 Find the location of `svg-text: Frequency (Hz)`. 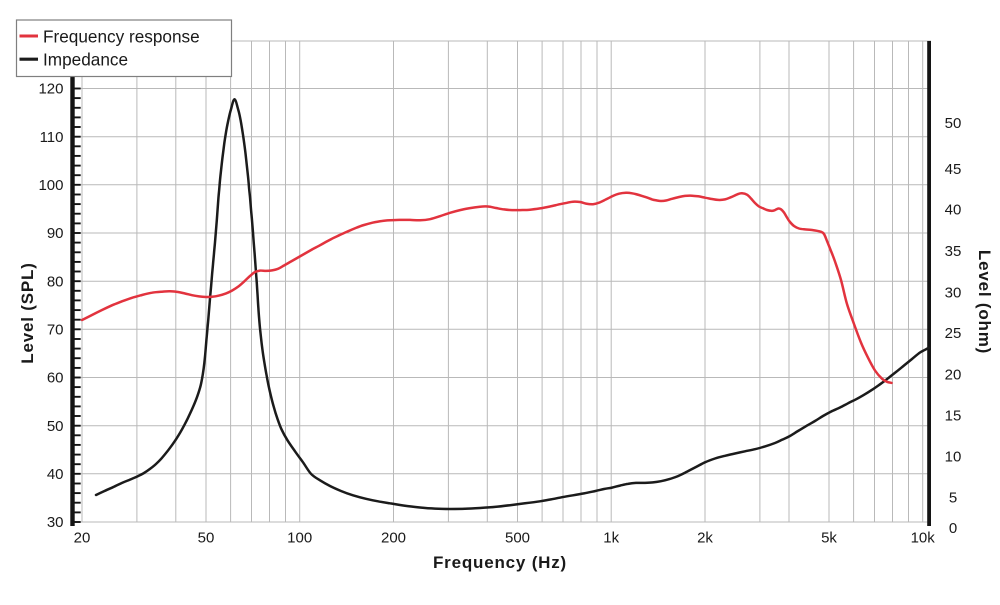

svg-text: Frequency (Hz) is located at coordinates (500, 562).